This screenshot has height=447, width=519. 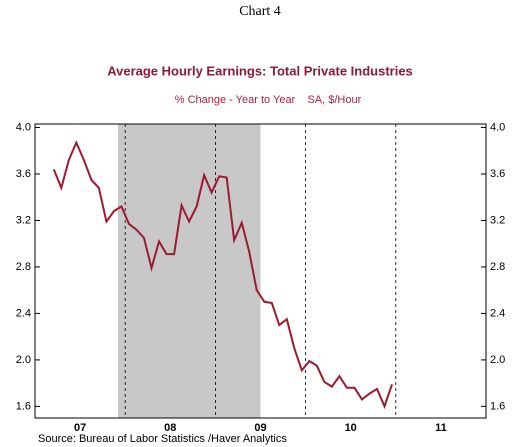 What do you see at coordinates (260, 428) in the screenshot?
I see `x-tick-label: 09` at bounding box center [260, 428].